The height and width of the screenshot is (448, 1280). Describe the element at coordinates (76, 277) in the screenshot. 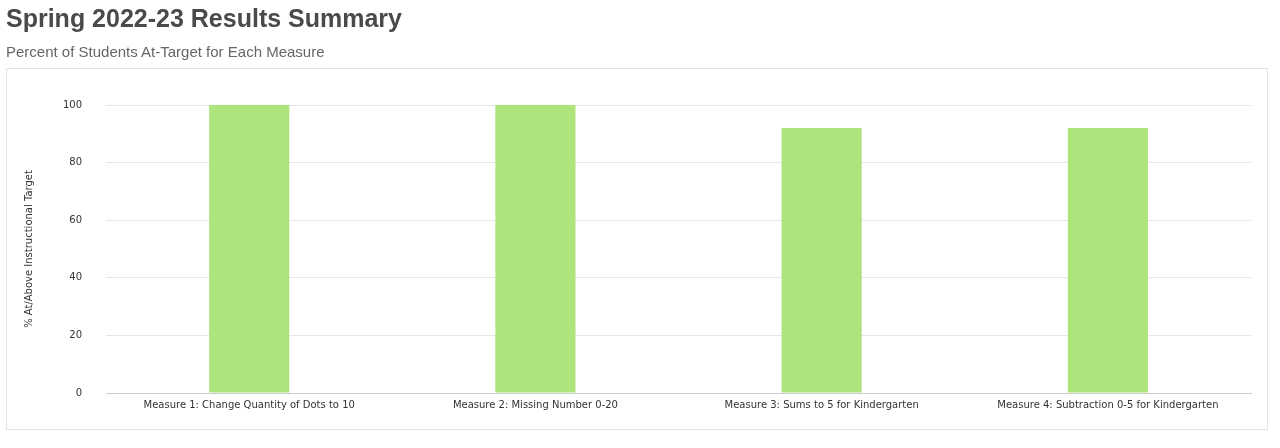

I see `y-tick-label: 40` at that location.